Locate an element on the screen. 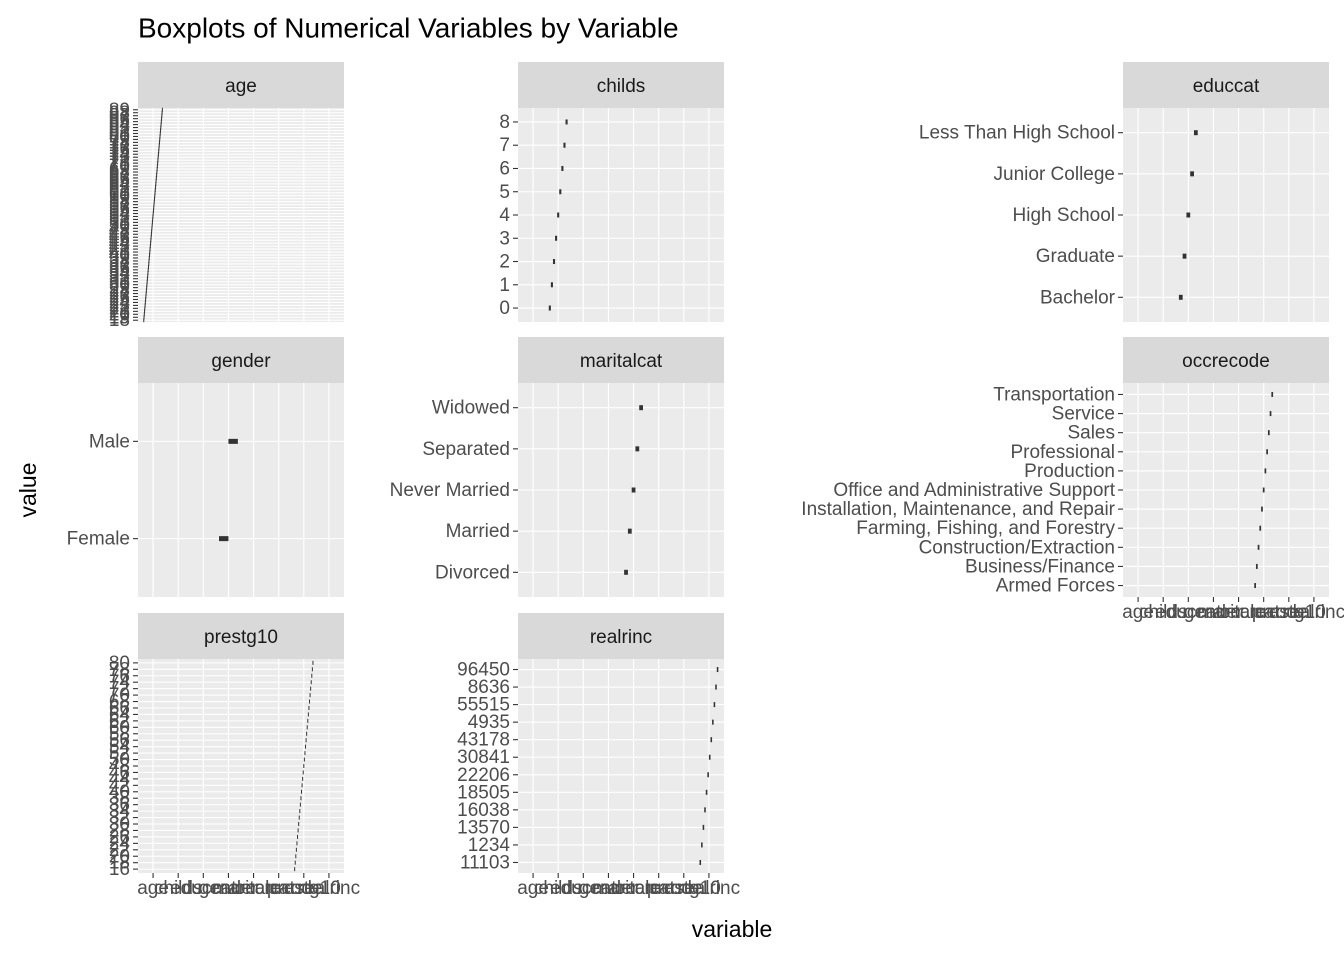 The height and width of the screenshot is (965, 1344). y-tick-label: 62 is located at coordinates (119, 721).